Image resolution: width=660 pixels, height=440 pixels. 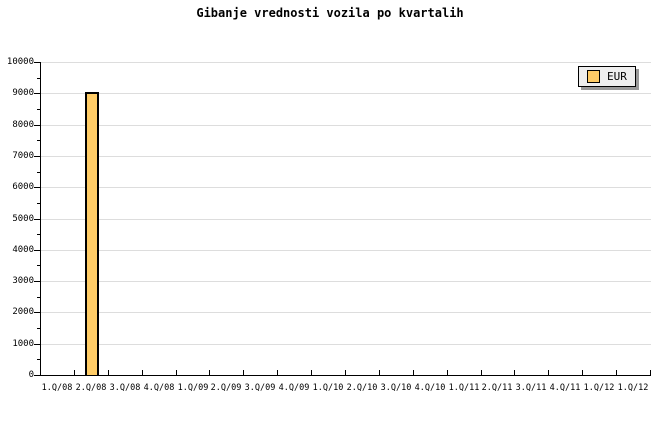 What do you see at coordinates (159, 388) in the screenshot?
I see `x-tick-label: 4.Q/08` at bounding box center [159, 388].